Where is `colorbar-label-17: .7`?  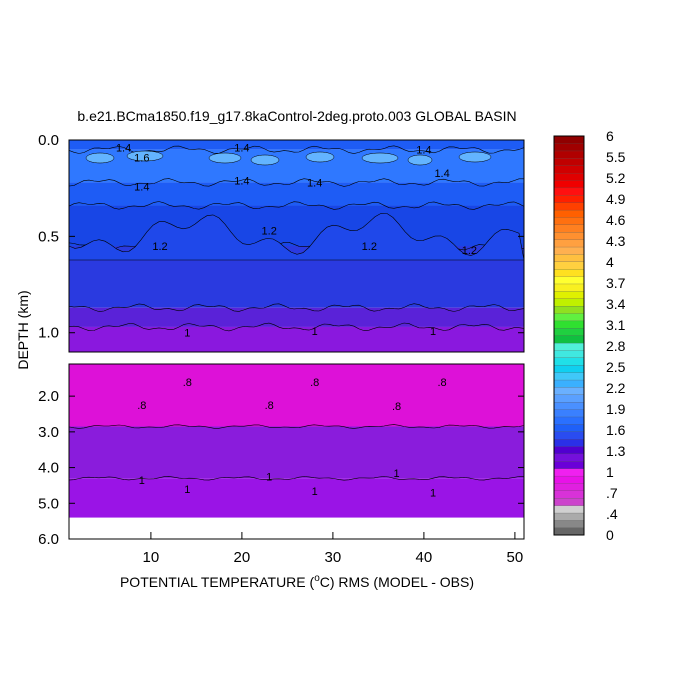
colorbar-label-17: .7 is located at coordinates (612, 493).